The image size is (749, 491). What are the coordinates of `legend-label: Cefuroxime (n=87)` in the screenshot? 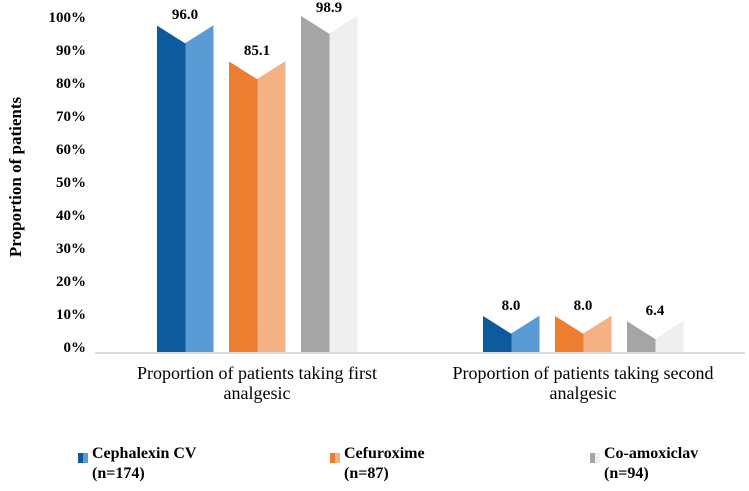 It's located at (384, 463).